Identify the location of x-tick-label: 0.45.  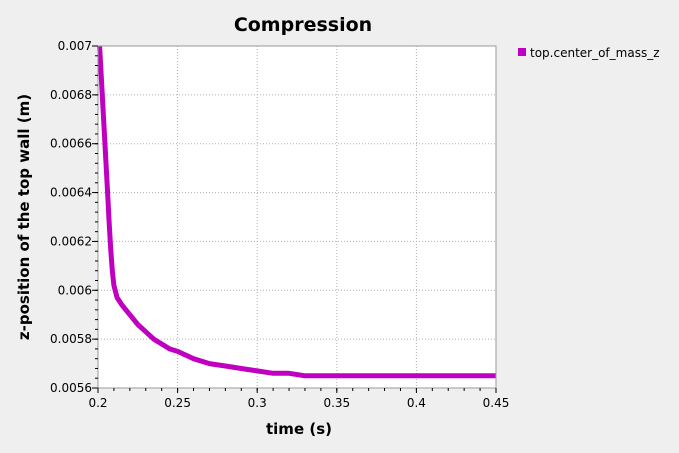
(496, 403).